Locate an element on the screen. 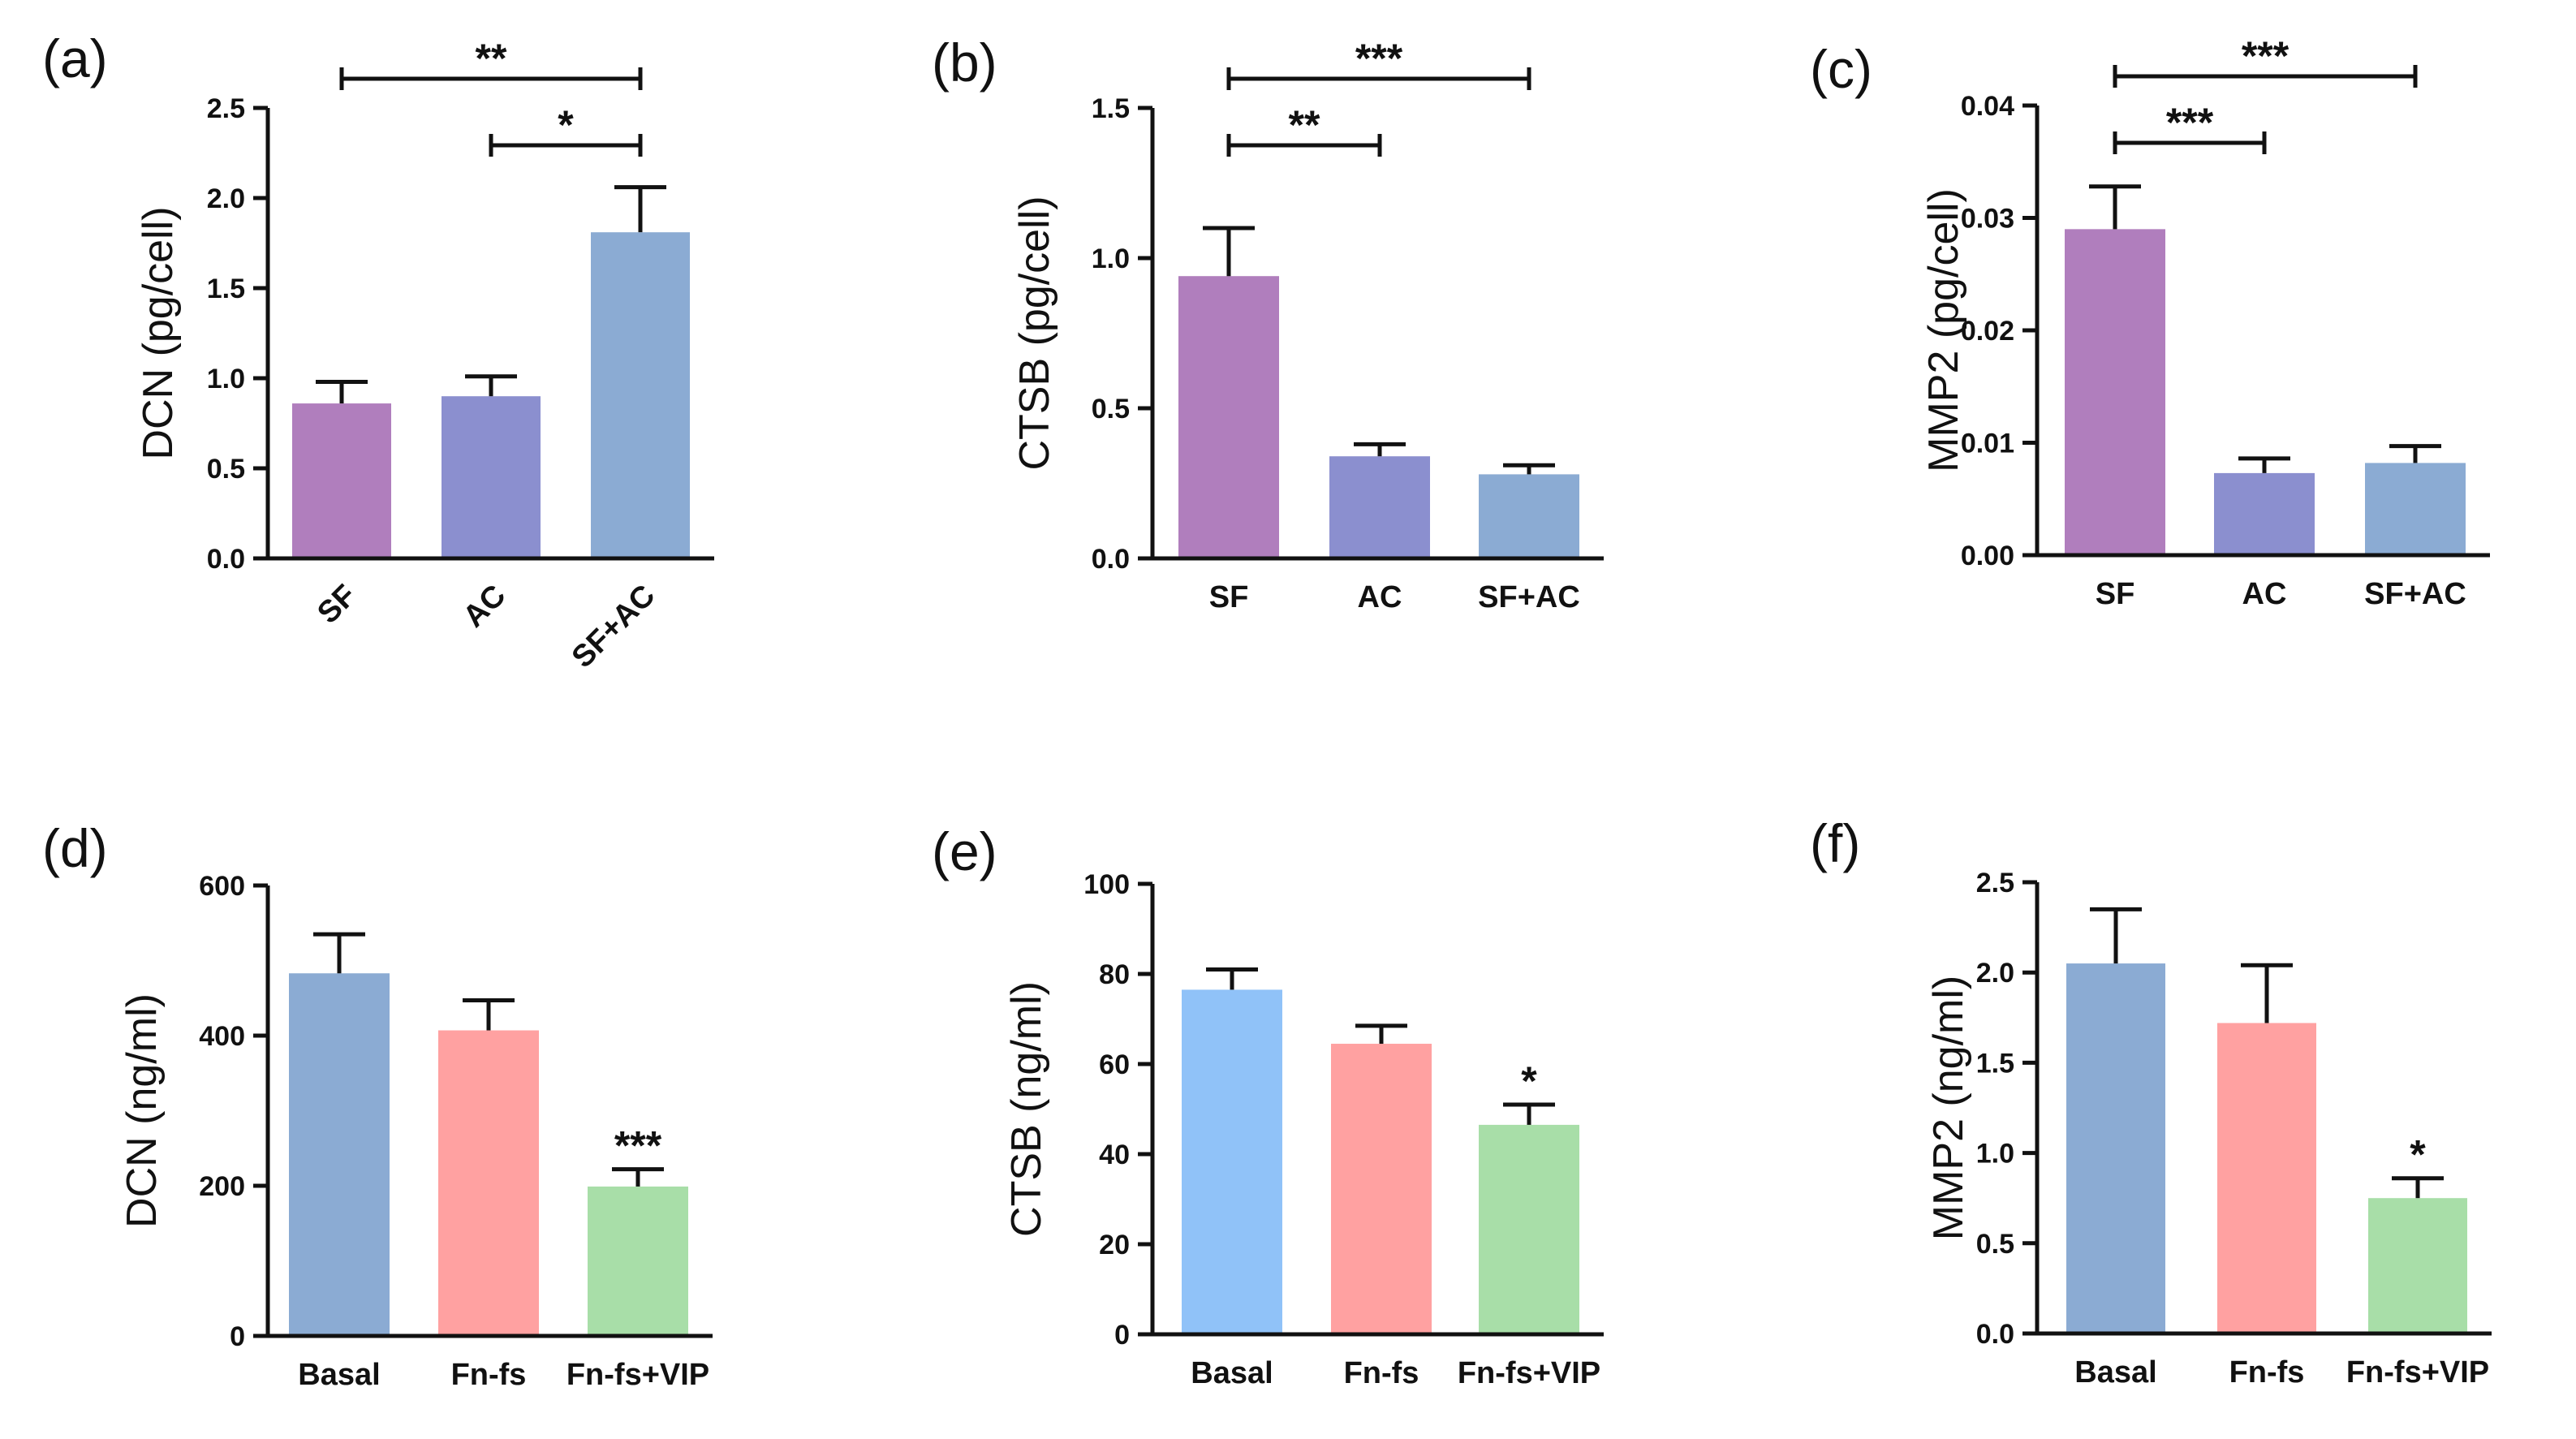  y-tick-label: 0.00 is located at coordinates (1988, 556).